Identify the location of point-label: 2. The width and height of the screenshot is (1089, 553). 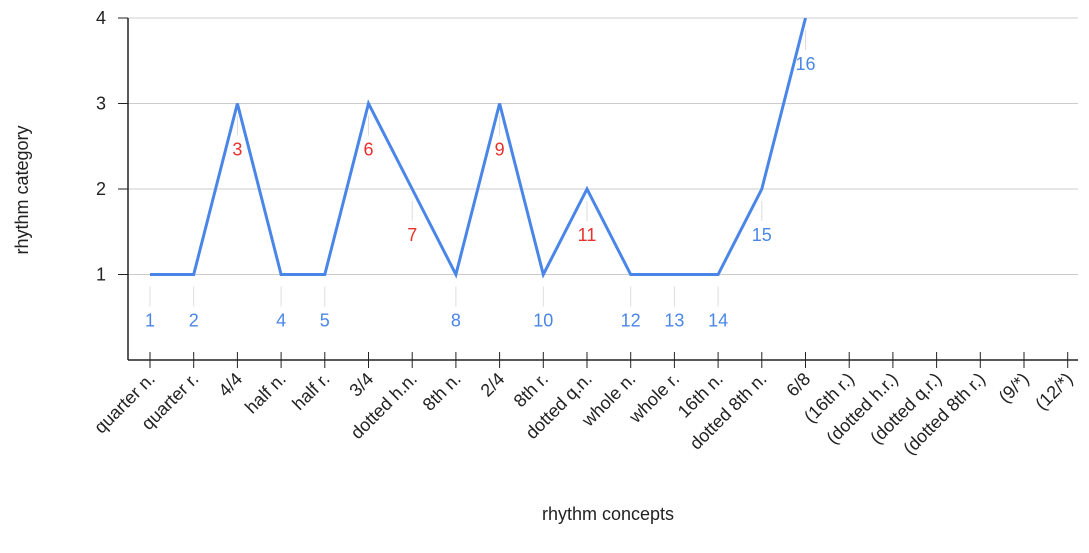
(194, 321).